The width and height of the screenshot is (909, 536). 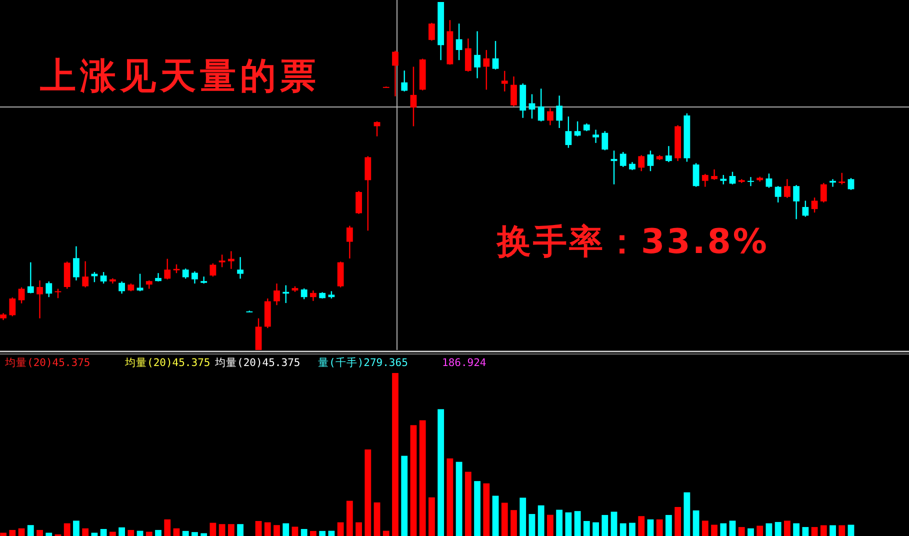 I want to click on annotation: 换手率：33.8%, so click(x=632, y=242).